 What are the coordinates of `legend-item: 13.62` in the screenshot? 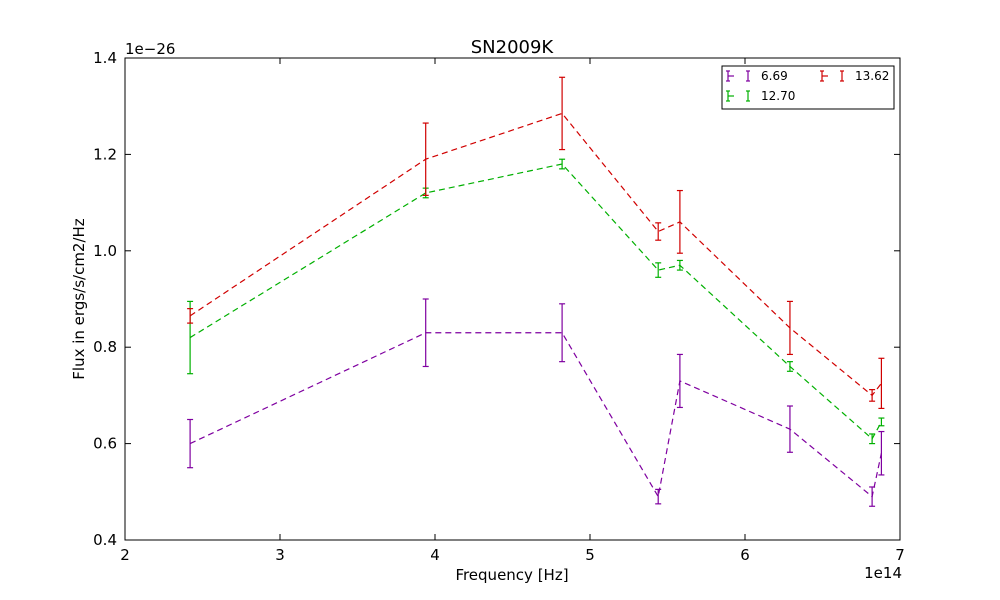 It's located at (854, 76).